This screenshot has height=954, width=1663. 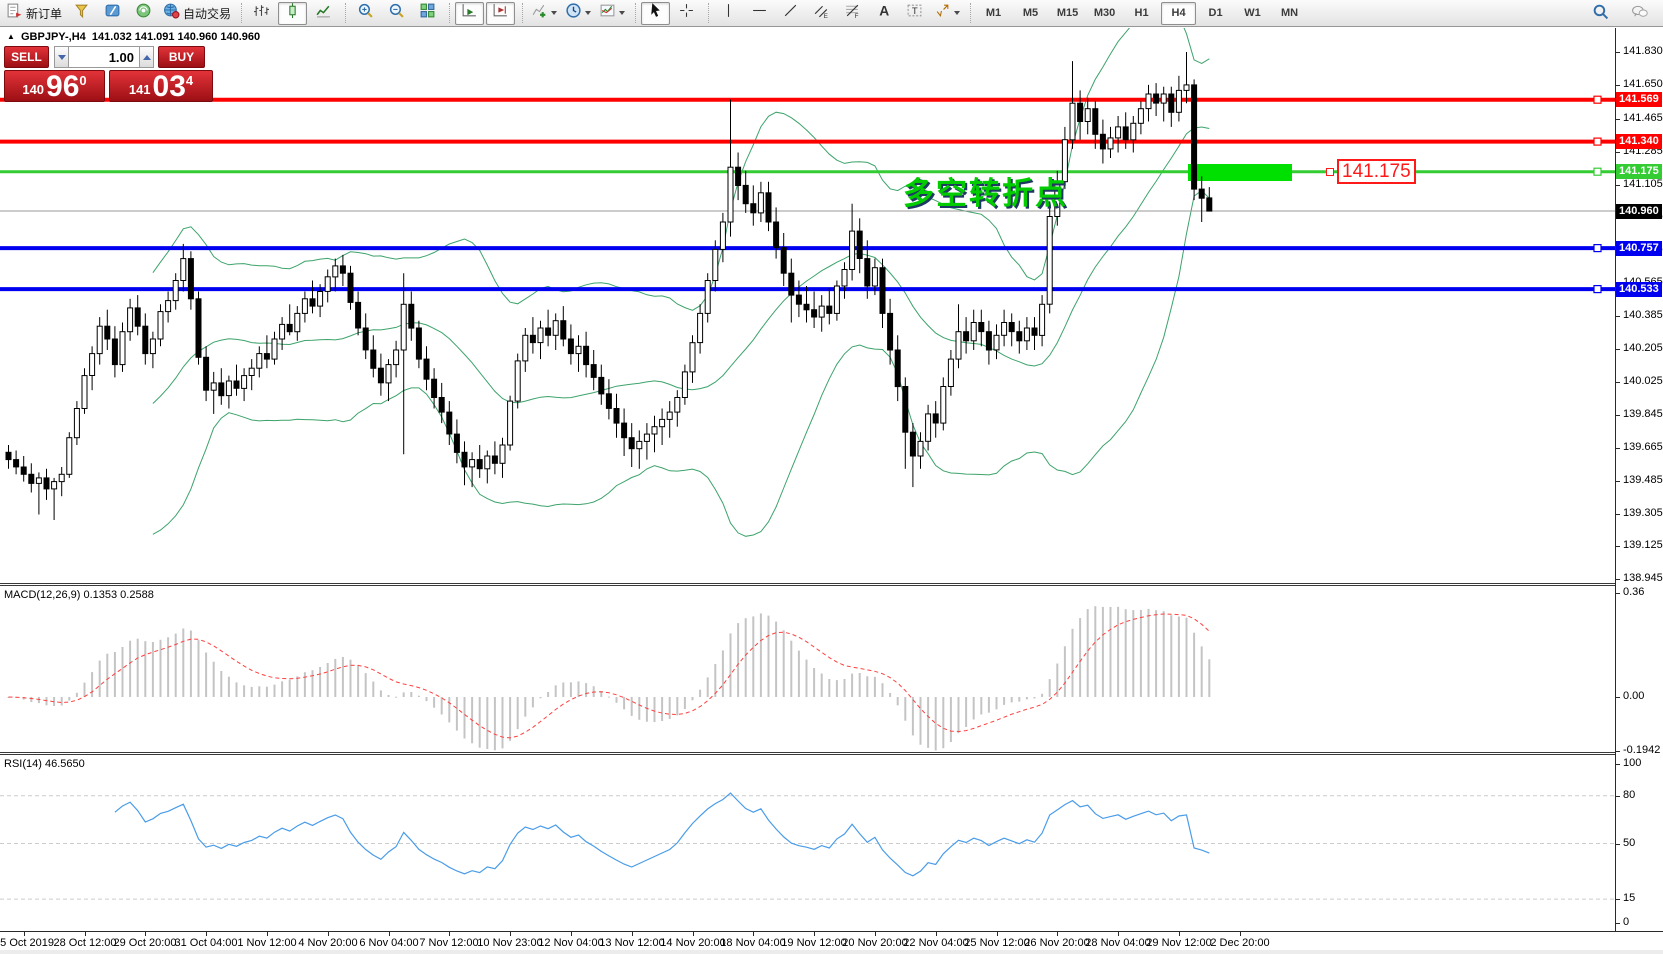 I want to click on sell-price-display: 140 96 0, so click(x=54, y=86).